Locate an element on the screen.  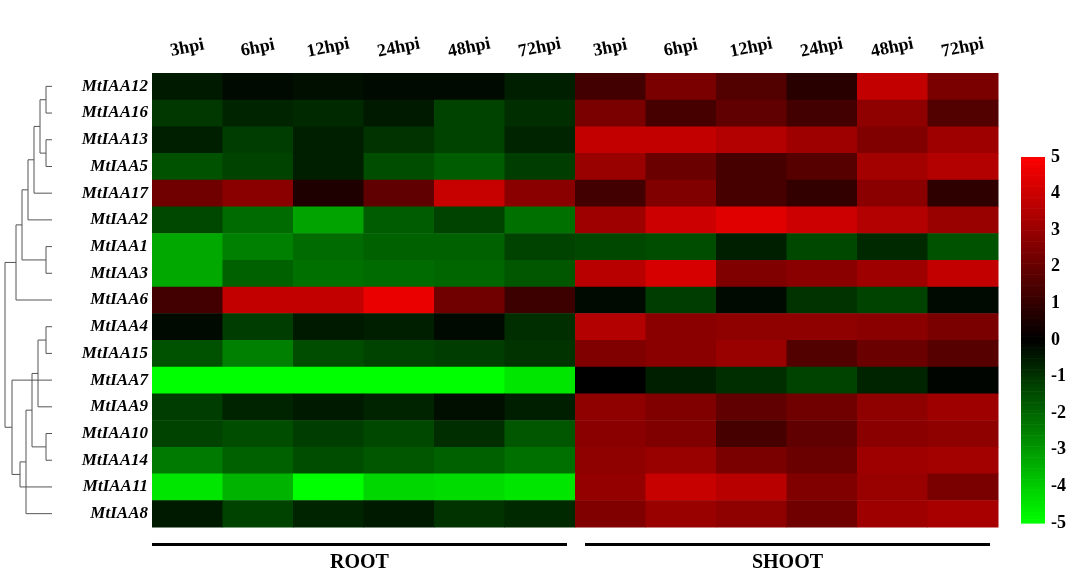
color-bar-label: -2 is located at coordinates (1058, 411).